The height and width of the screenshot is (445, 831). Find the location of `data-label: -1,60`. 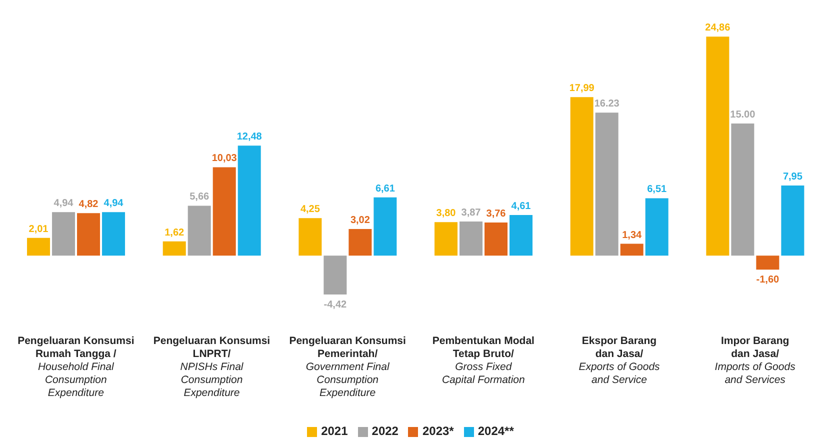

data-label: -1,60 is located at coordinates (768, 280).